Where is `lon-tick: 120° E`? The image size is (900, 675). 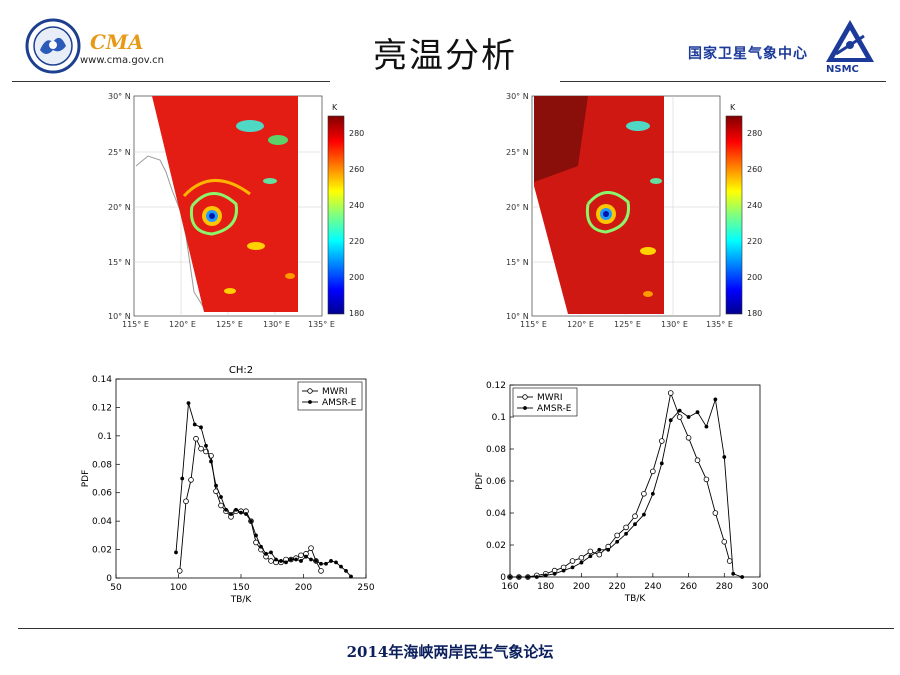 lon-tick: 120° E is located at coordinates (182, 324).